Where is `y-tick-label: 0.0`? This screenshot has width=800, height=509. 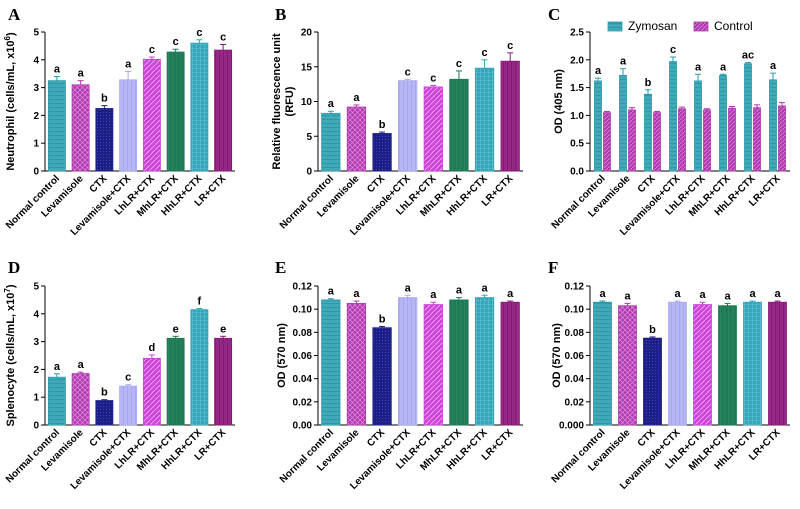 y-tick-label: 0.0 is located at coordinates (577, 172).